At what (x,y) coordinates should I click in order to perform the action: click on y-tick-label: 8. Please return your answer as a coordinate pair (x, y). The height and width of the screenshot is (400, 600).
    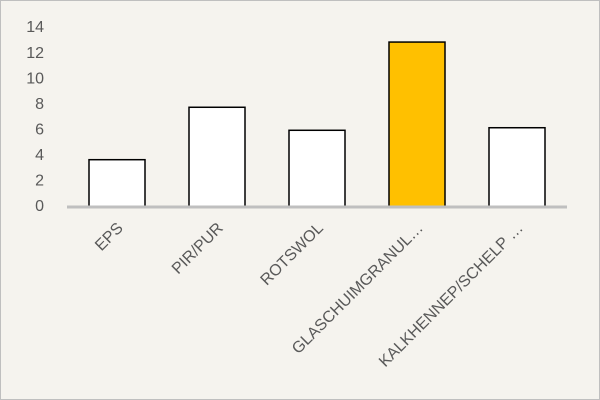
    Looking at the image, I should click on (39, 104).